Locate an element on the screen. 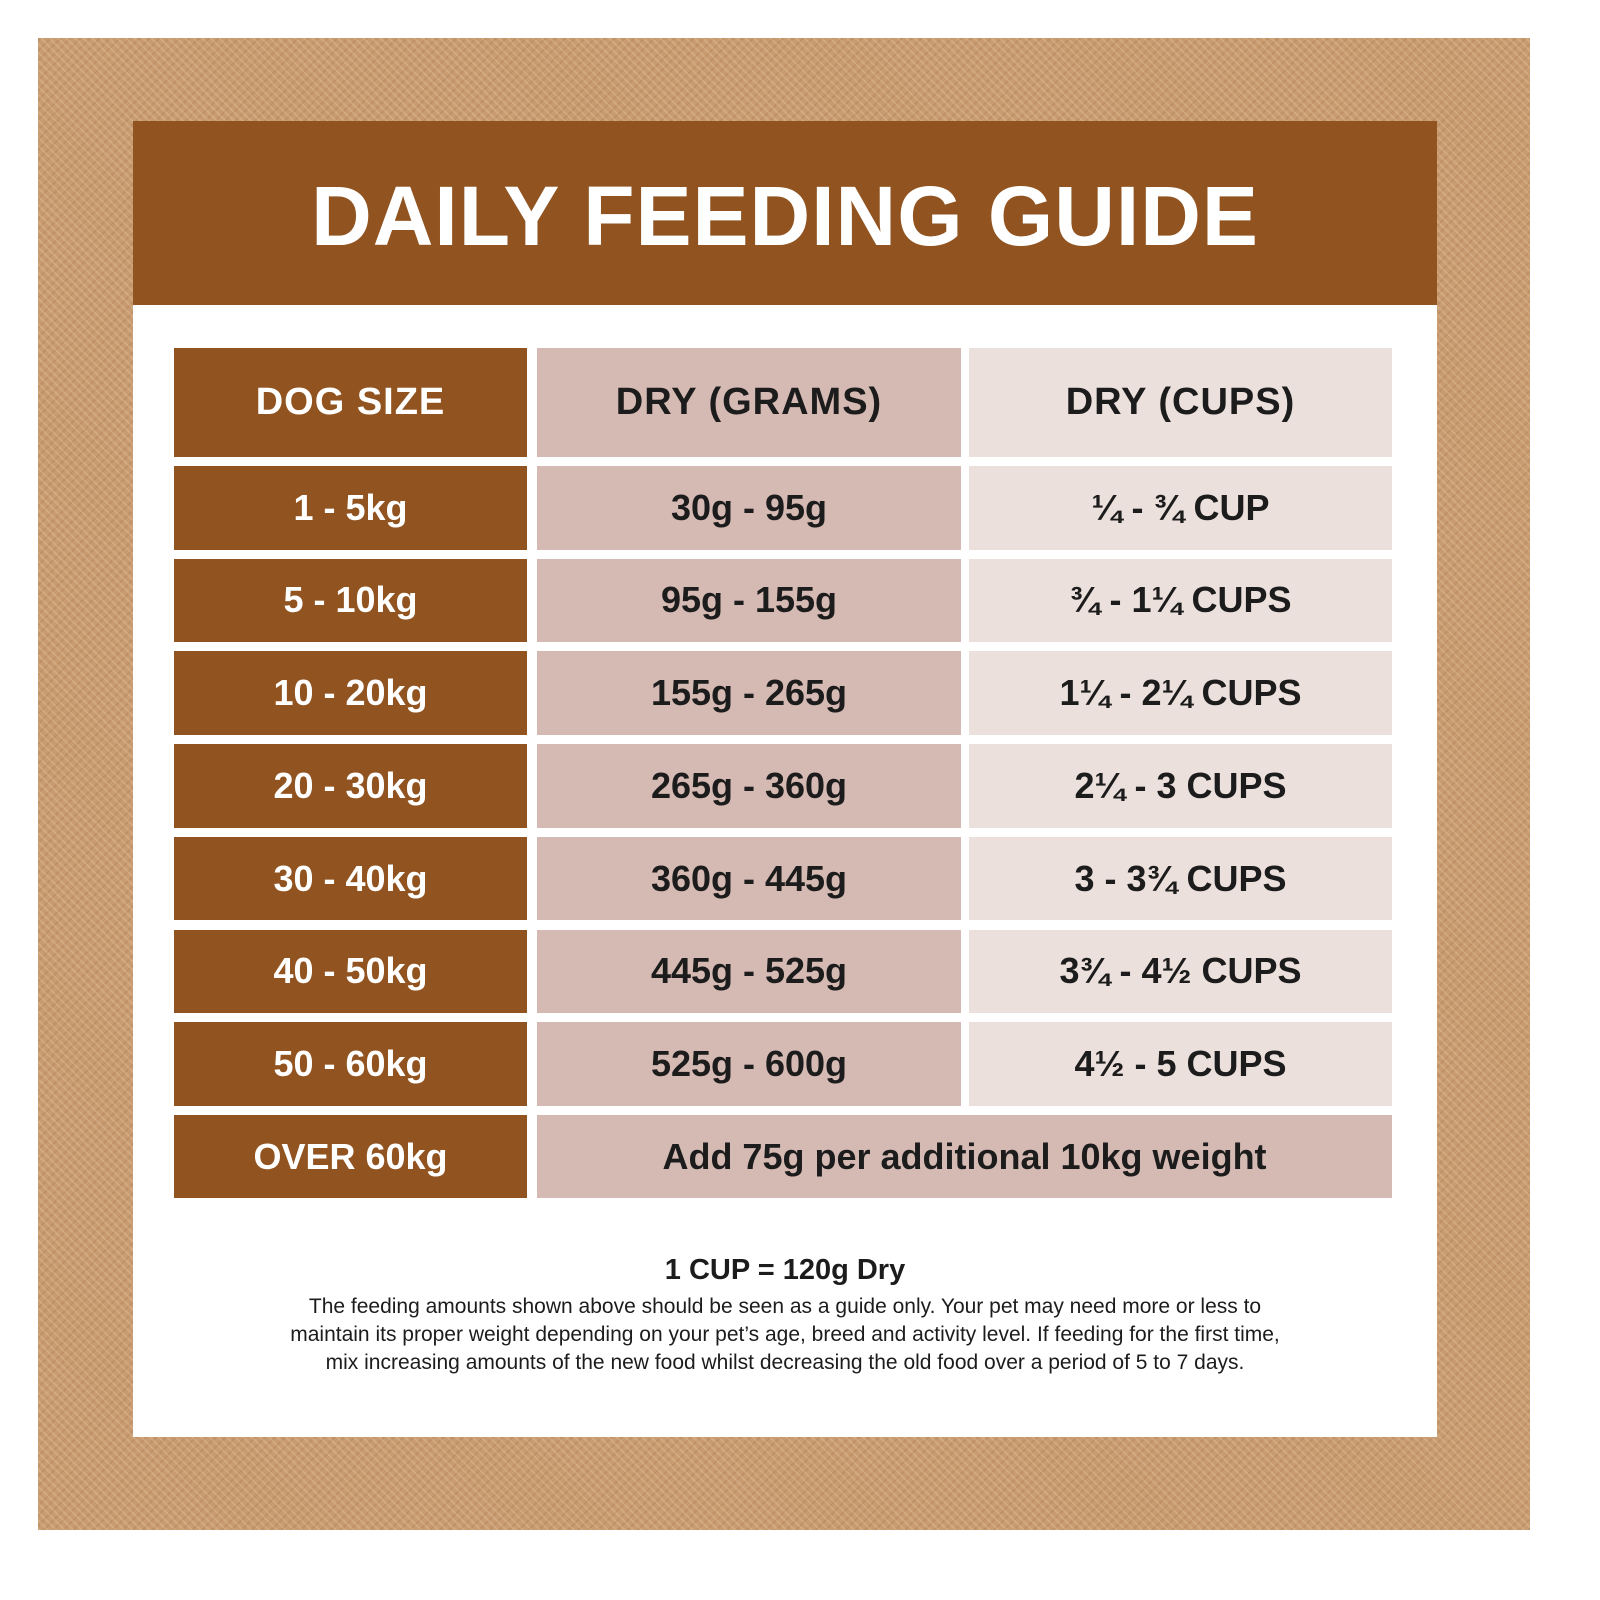  row-label: 40 - 50kg is located at coordinates (350, 971).